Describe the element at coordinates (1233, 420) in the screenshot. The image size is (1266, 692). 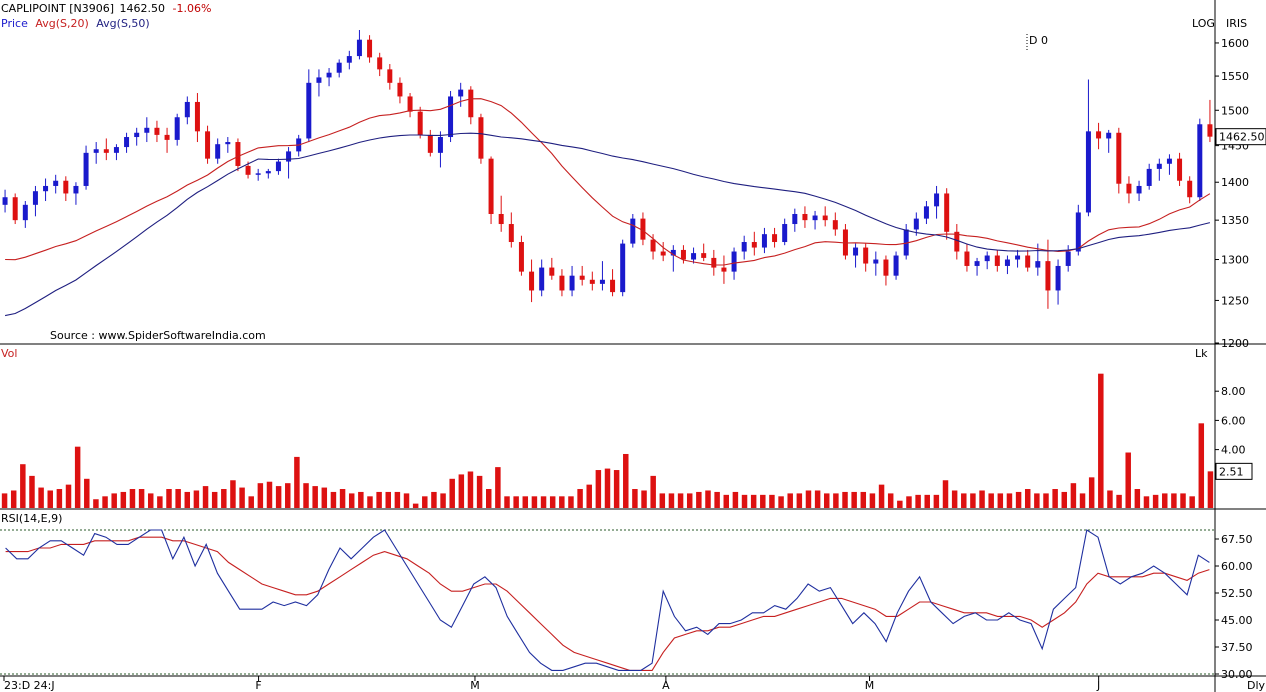
I see `volume-tick-label: 6.00` at that location.